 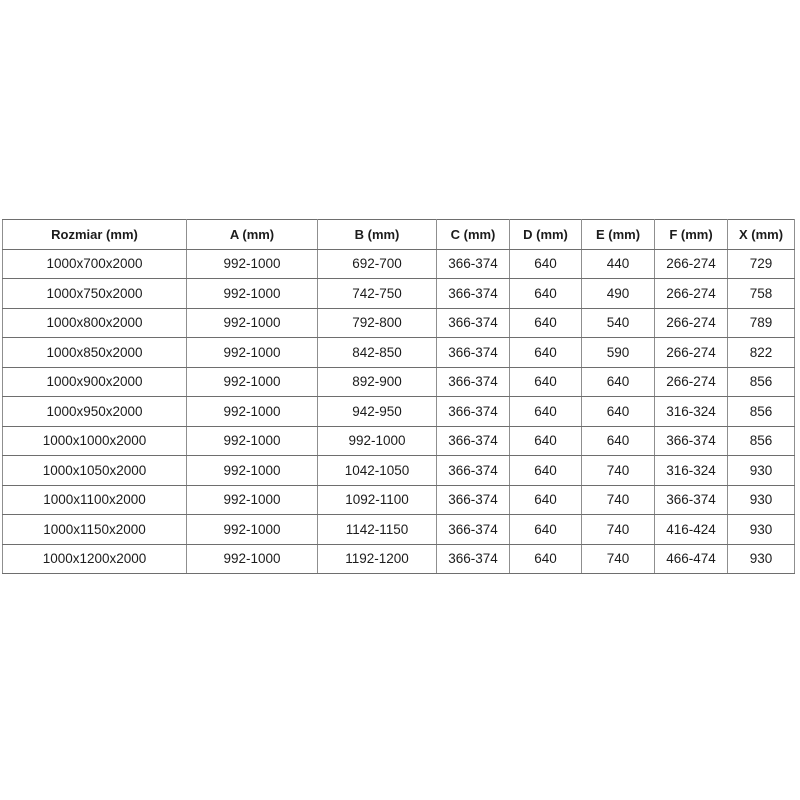 What do you see at coordinates (691, 558) in the screenshot?
I see `dimension-cell: 466-474` at bounding box center [691, 558].